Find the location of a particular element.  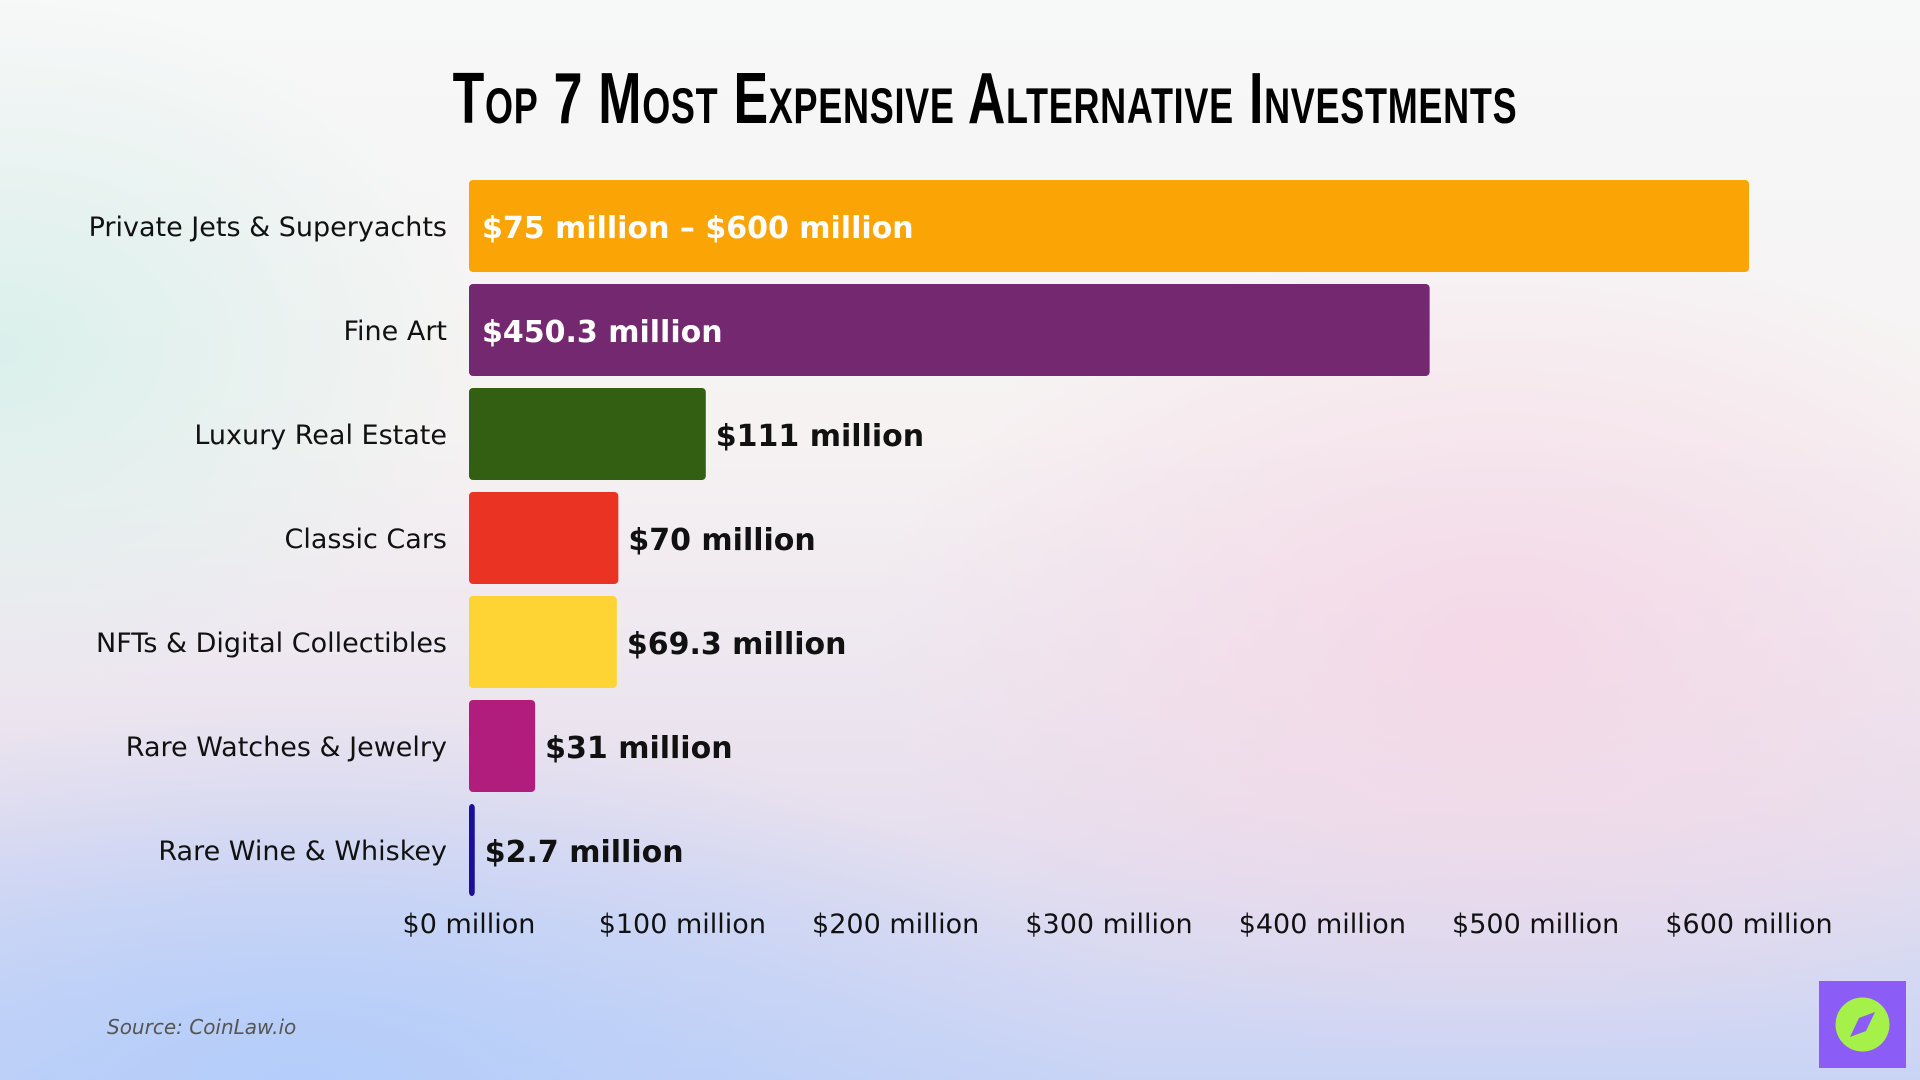

x-tick-label: $400 million is located at coordinates (1322, 924).